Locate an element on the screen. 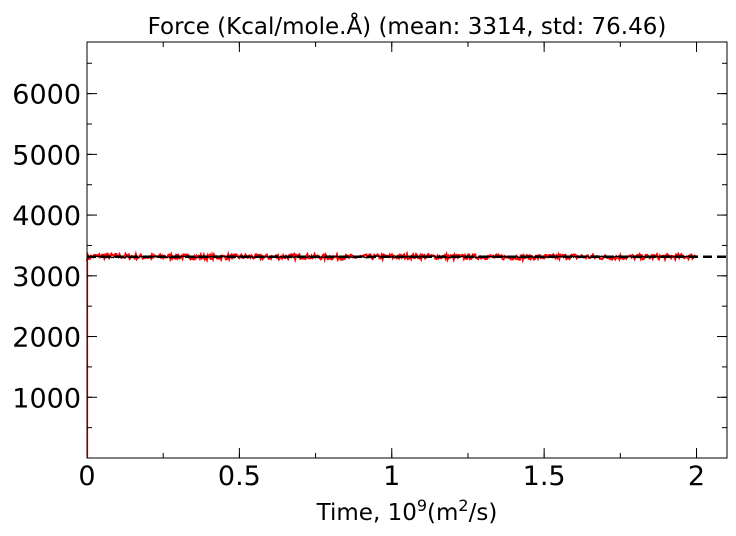  x-tick-label: 2 is located at coordinates (696, 476).